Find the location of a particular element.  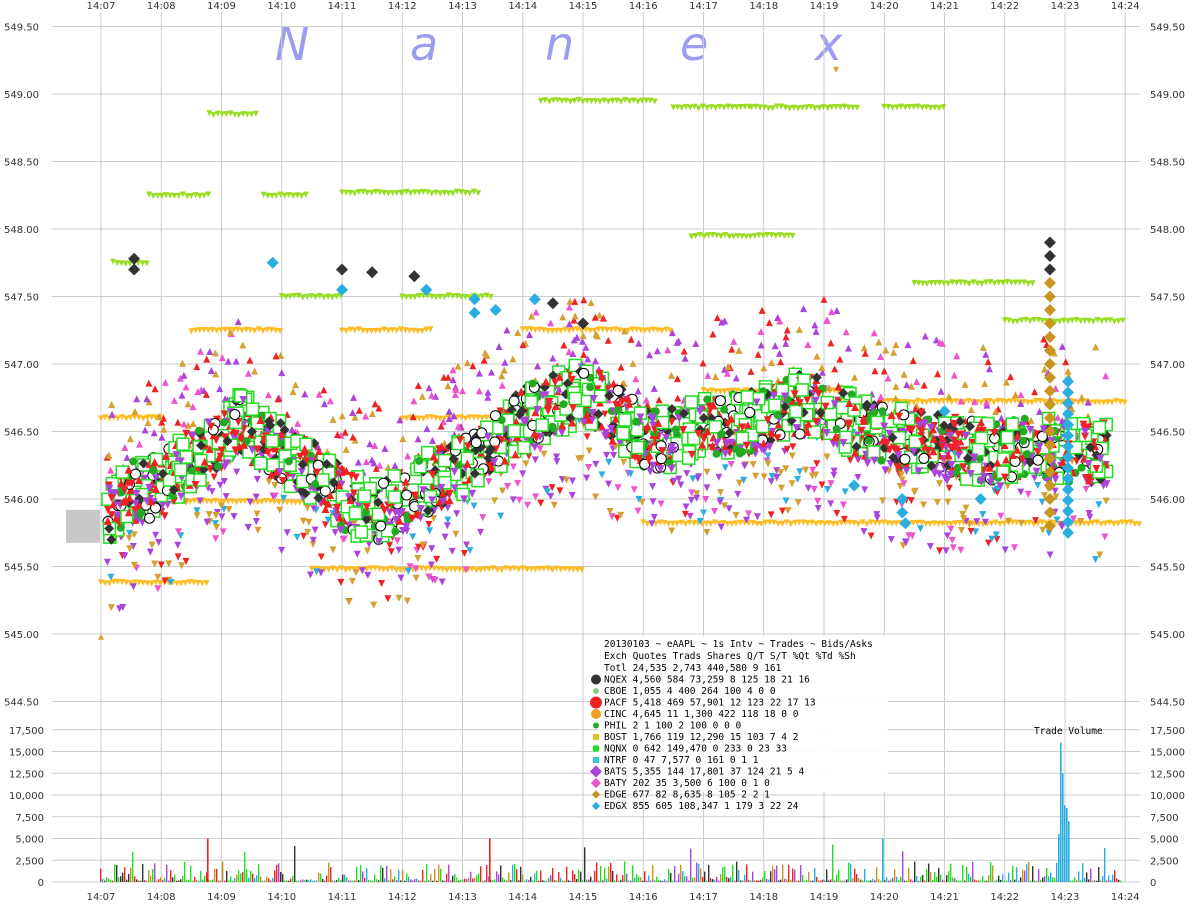

edgx-stack-mark is located at coordinates (1068, 467).